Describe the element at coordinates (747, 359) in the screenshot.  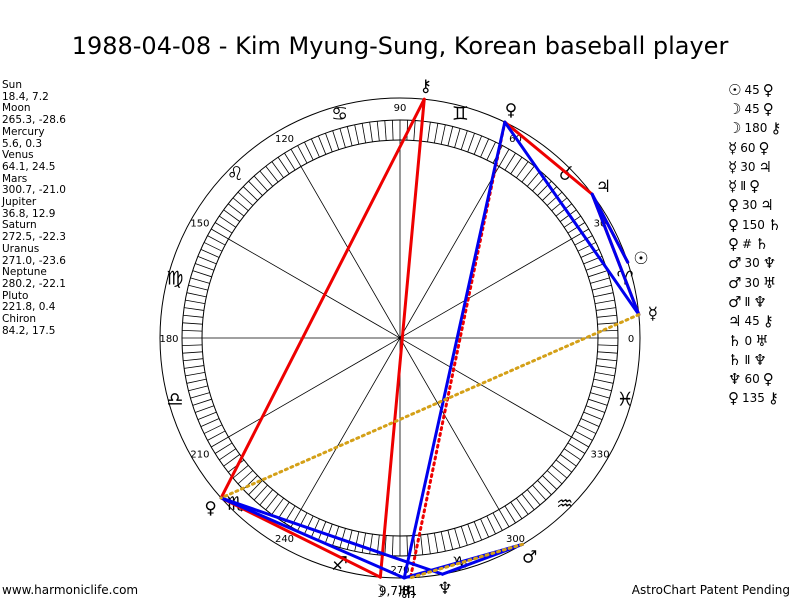
I see `aspect-value: Ⅱ` at that location.